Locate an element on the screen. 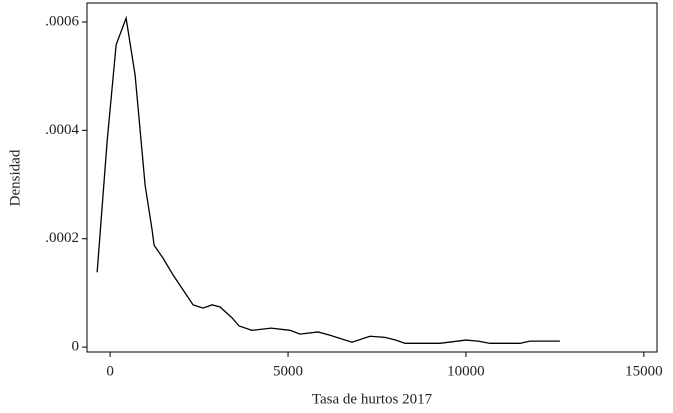 This screenshot has height=413, width=673. y-tick-label: .0006 is located at coordinates (62, 21).